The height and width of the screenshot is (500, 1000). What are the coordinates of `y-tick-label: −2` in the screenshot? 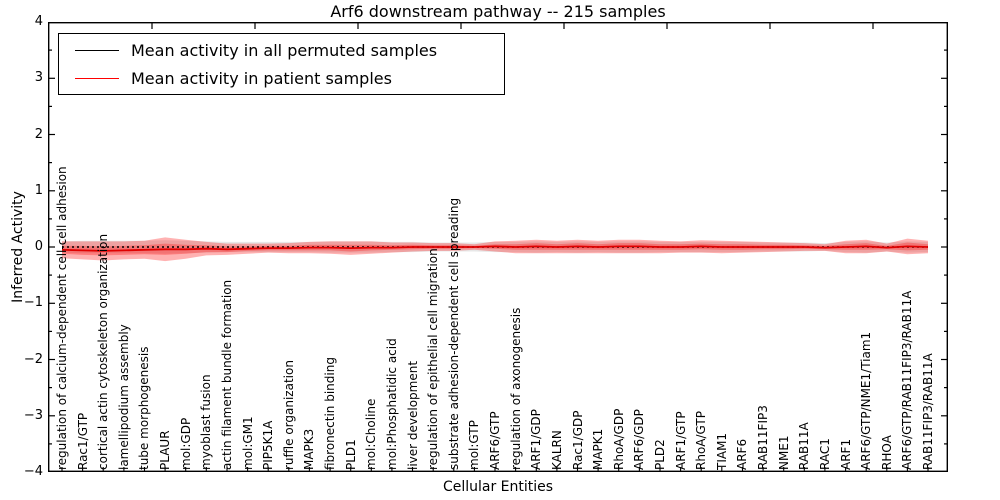 It's located at (33, 359).